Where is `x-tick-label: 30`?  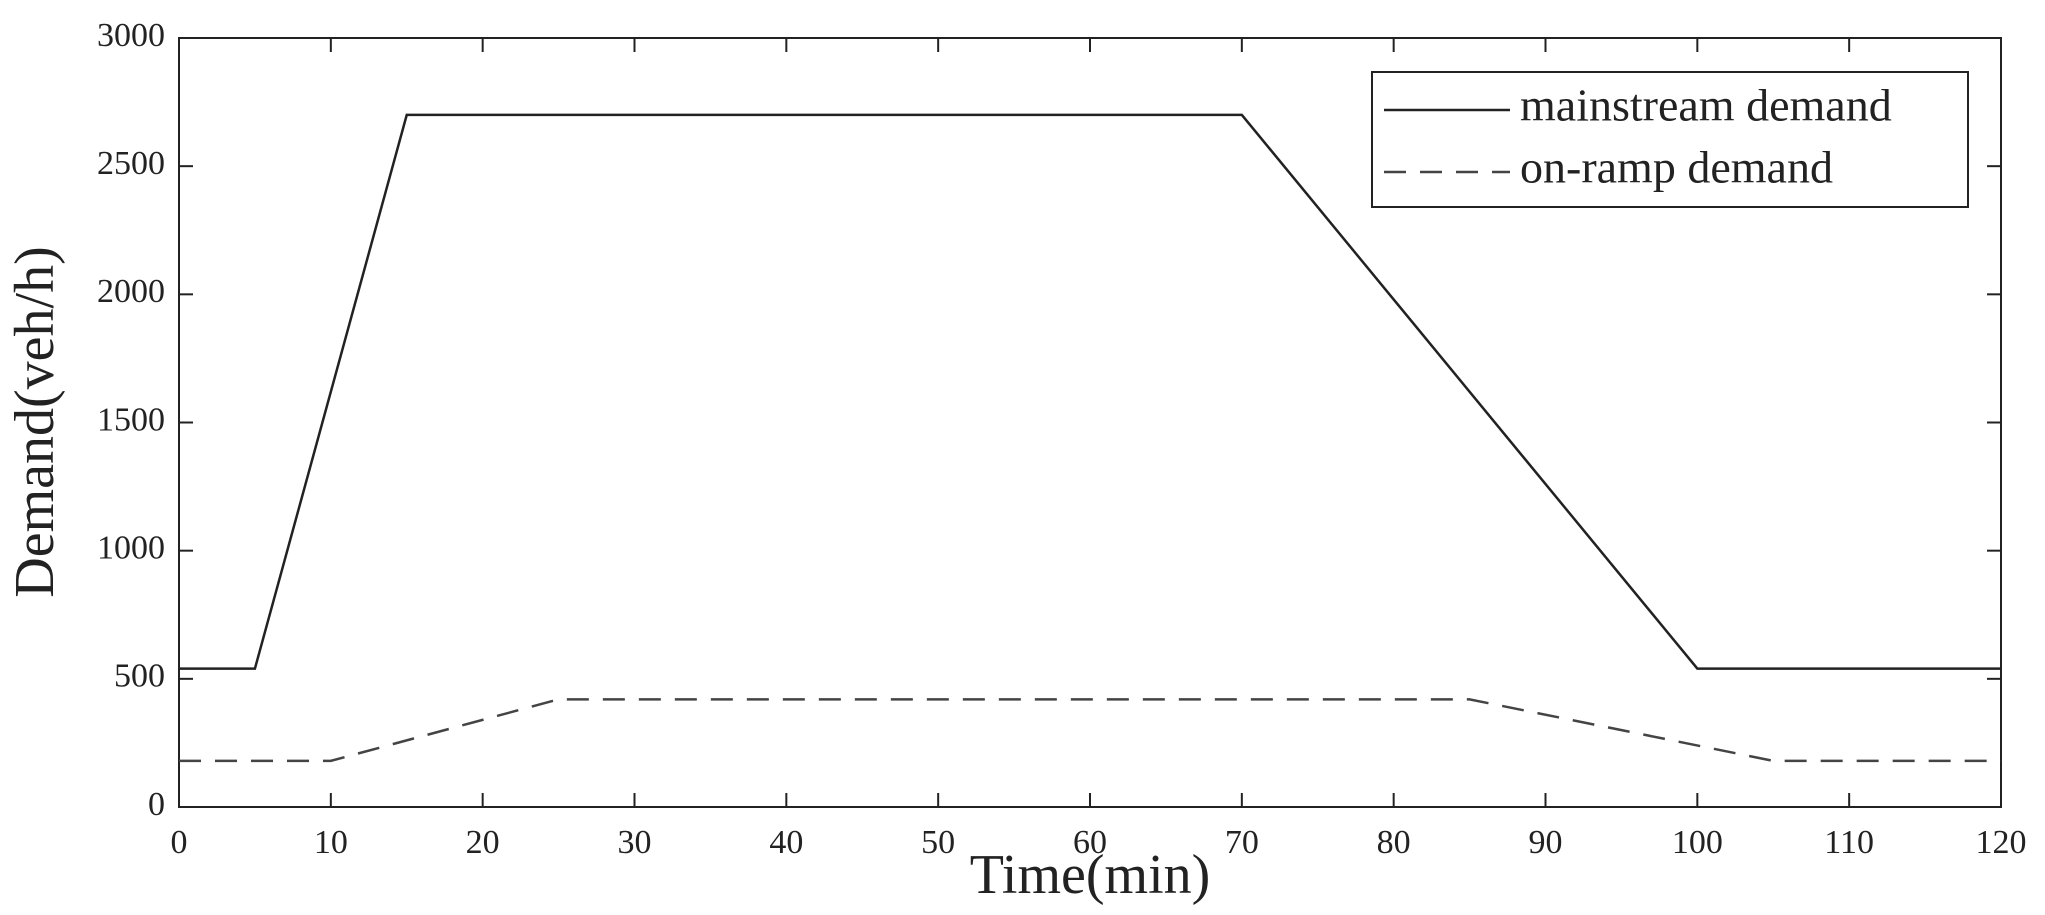 x-tick-label: 30 is located at coordinates (635, 842).